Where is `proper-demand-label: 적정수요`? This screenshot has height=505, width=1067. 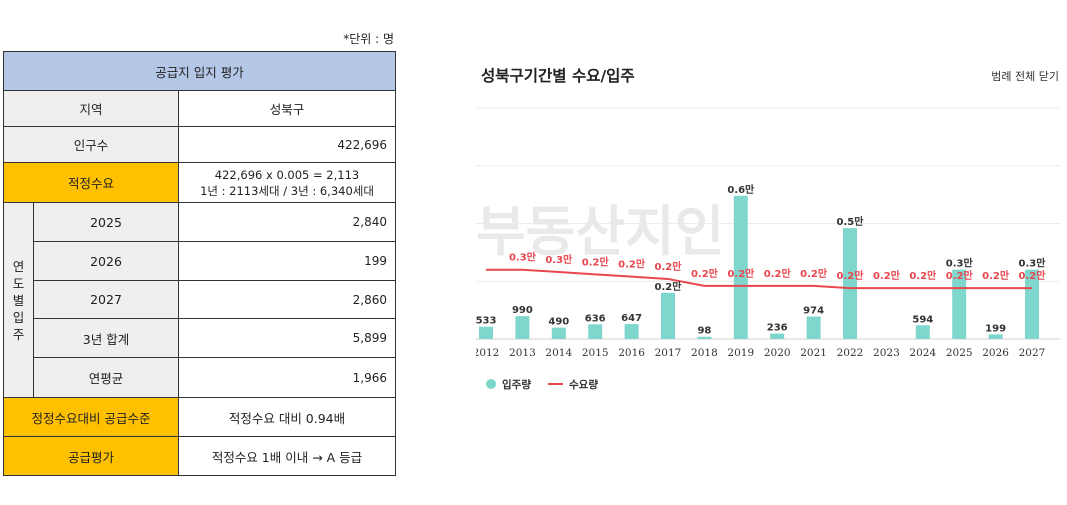
proper-demand-label: 적정수요 is located at coordinates (91, 182).